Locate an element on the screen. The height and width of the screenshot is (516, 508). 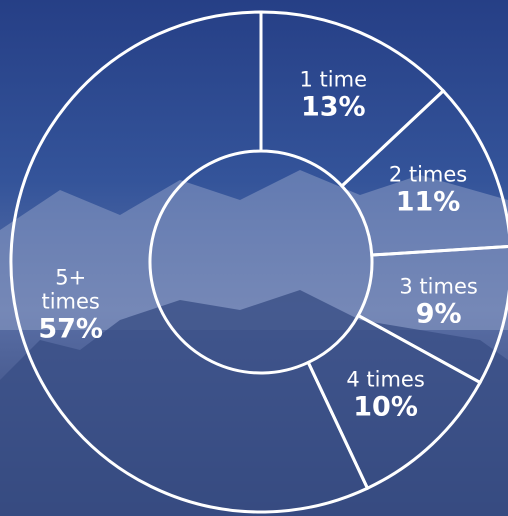
category-label: 4 times is located at coordinates (385, 379).